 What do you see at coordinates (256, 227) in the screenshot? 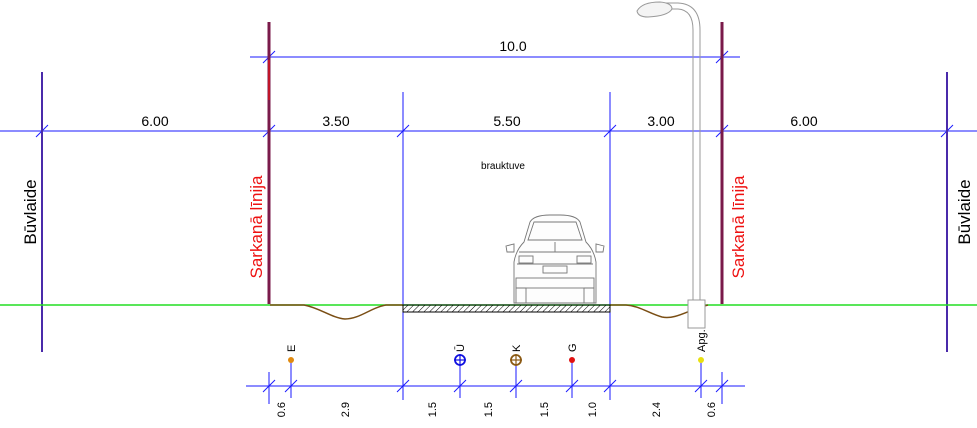
I see `red-line-label-left: Sarkanā līnija` at bounding box center [256, 227].